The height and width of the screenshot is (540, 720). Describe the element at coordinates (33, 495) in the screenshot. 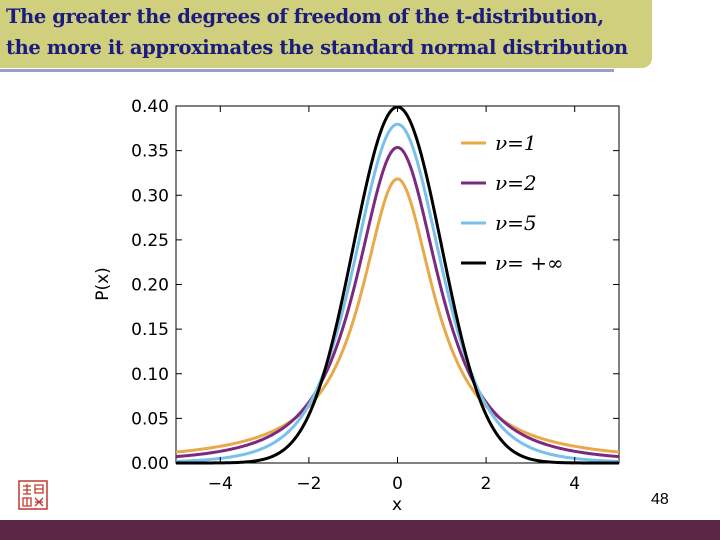

I see `university-seal-icon` at that location.